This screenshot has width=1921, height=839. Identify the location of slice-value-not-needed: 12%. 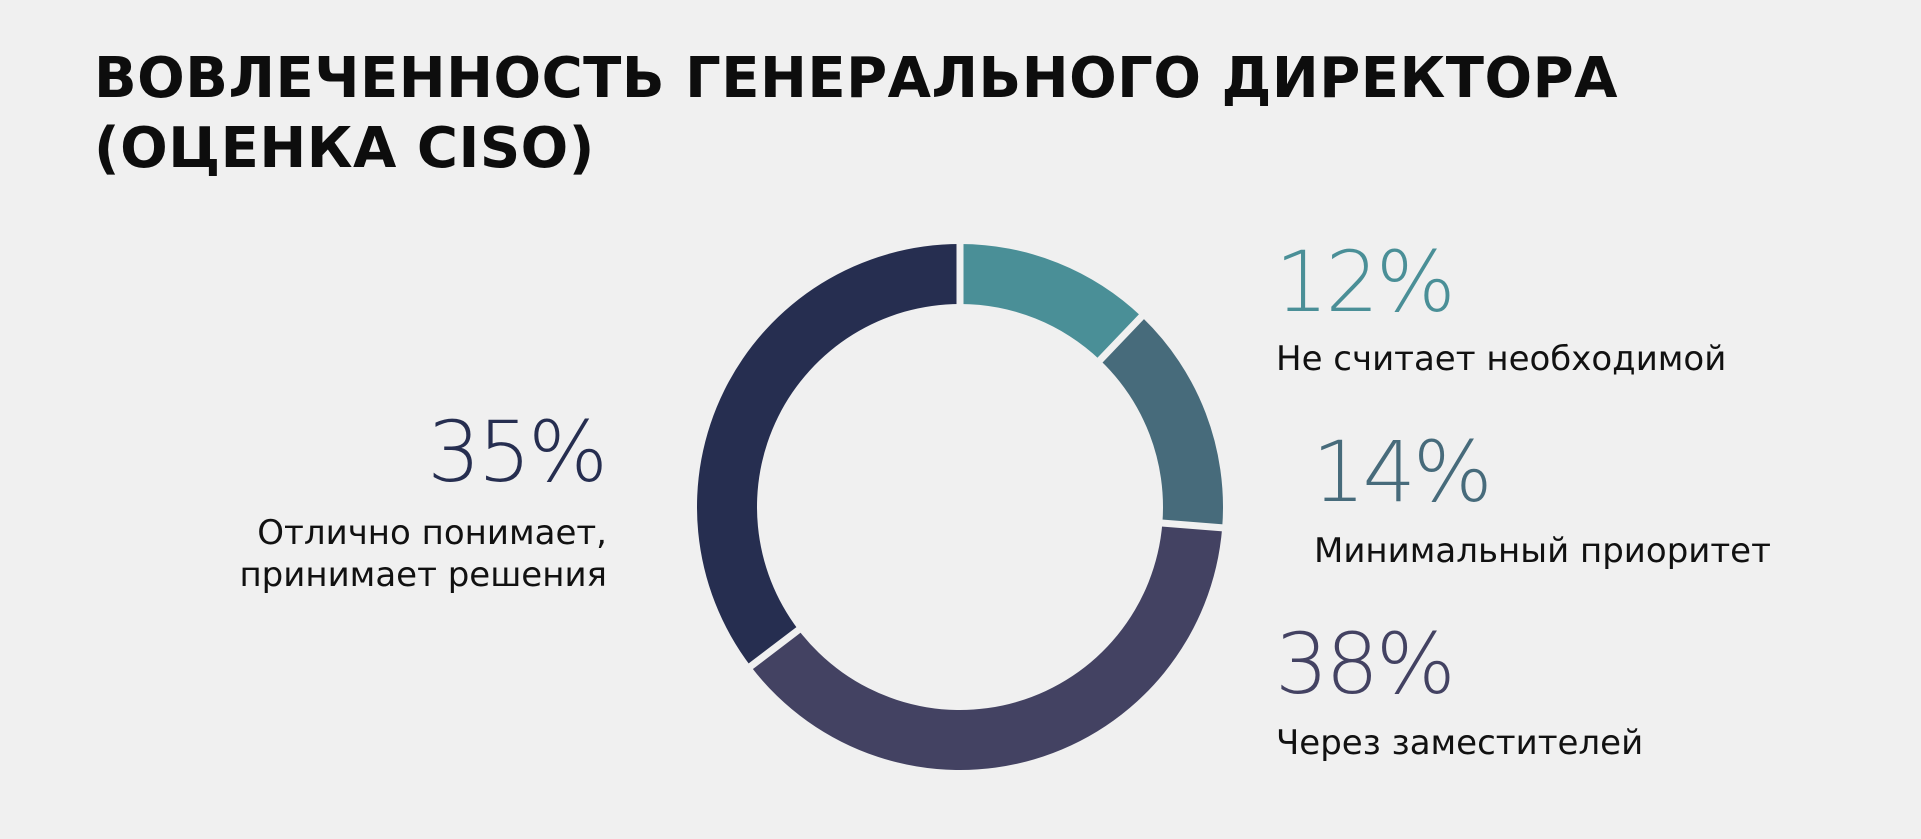
(1365, 282).